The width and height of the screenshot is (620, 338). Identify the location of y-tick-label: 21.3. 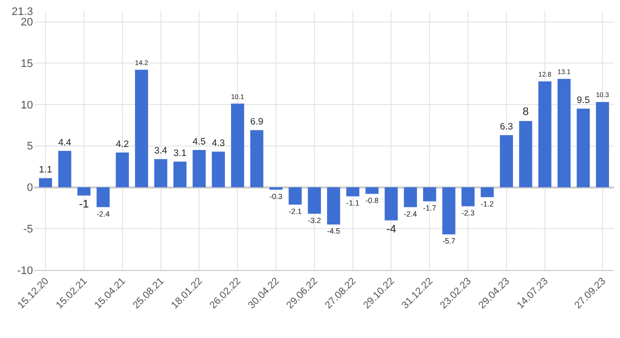
(22, 12).